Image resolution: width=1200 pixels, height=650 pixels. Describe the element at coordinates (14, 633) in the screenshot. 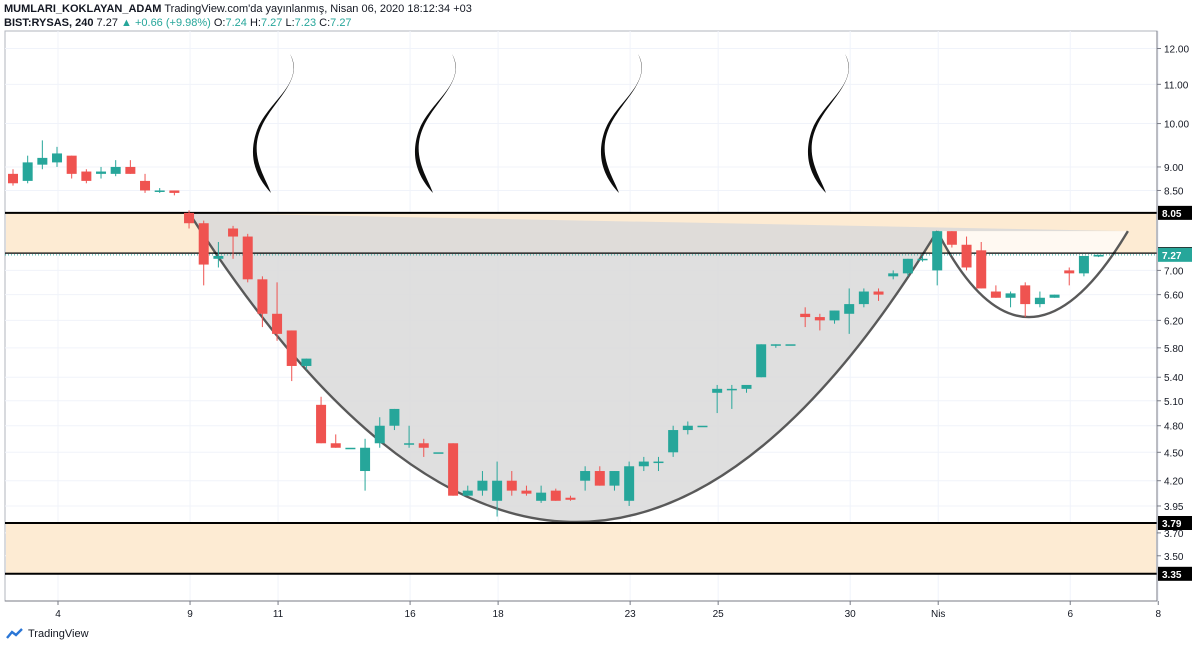

I see `tradingview-icon` at that location.